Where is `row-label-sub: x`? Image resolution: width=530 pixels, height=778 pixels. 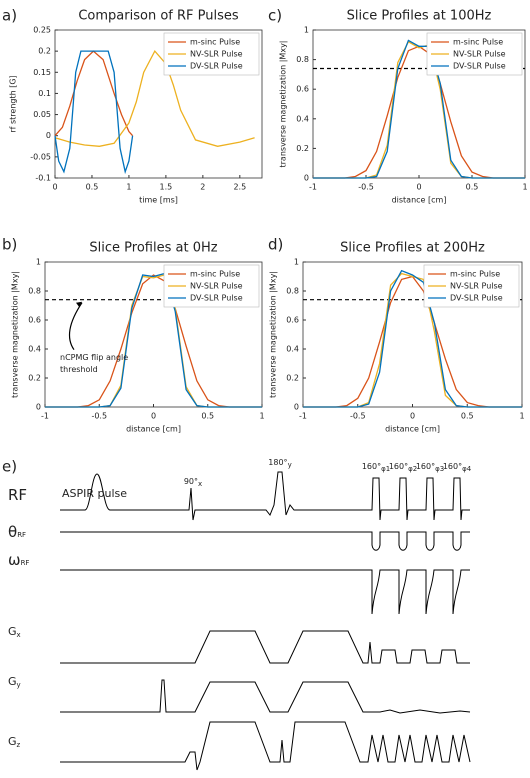 row-label-sub: x is located at coordinates (19, 635).